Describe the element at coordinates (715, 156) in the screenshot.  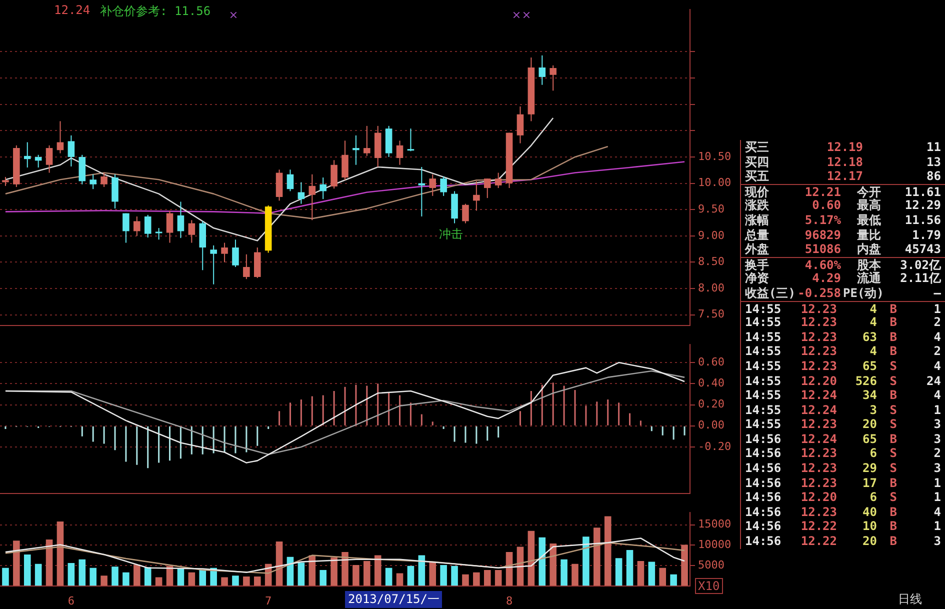
I see `y-tick-label: 10.50` at that location.